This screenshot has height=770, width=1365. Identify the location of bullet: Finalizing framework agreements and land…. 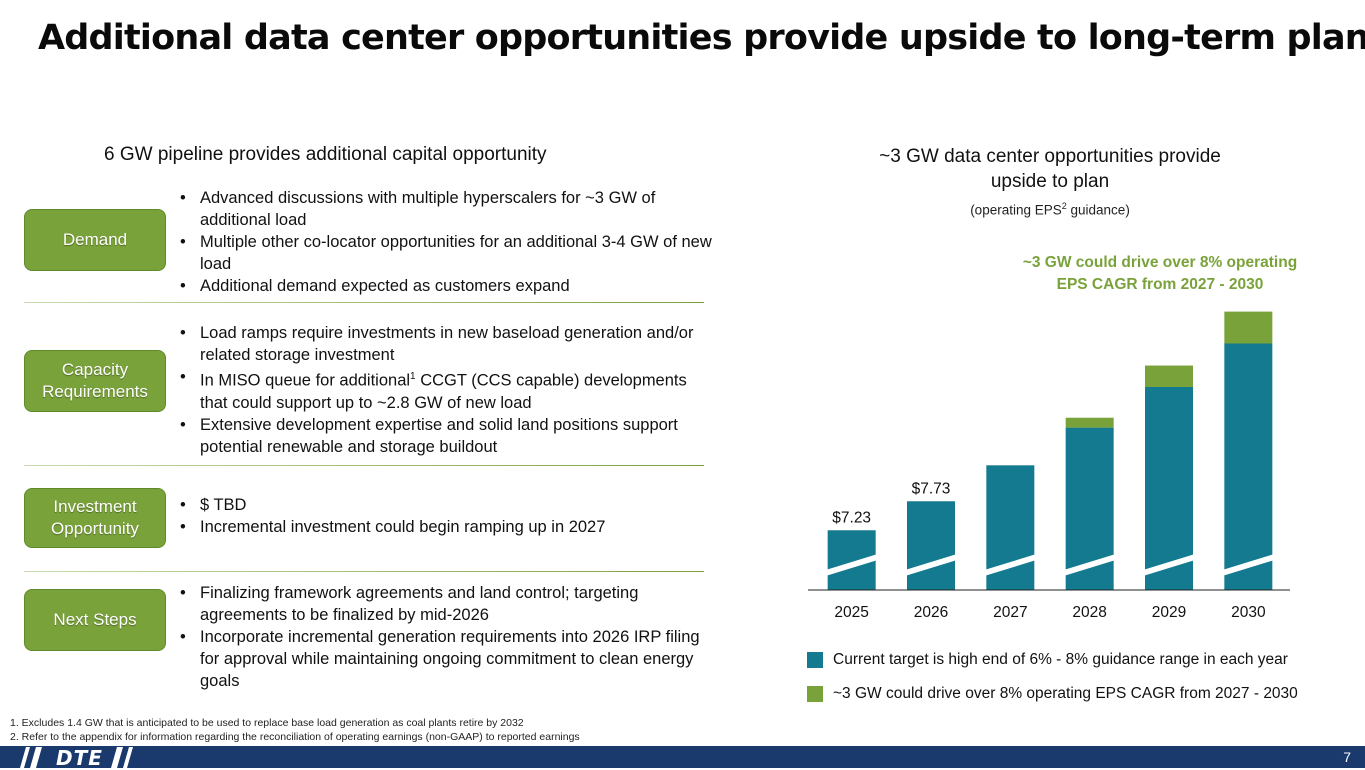
(448, 604).